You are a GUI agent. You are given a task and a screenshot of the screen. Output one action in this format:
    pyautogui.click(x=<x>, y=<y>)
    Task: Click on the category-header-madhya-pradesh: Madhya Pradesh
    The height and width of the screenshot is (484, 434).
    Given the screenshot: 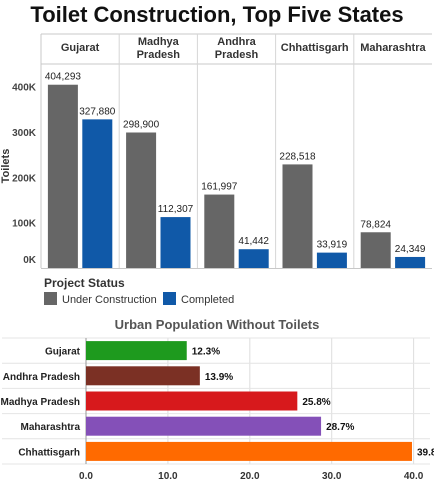 What is the action you would take?
    pyautogui.click(x=159, y=48)
    